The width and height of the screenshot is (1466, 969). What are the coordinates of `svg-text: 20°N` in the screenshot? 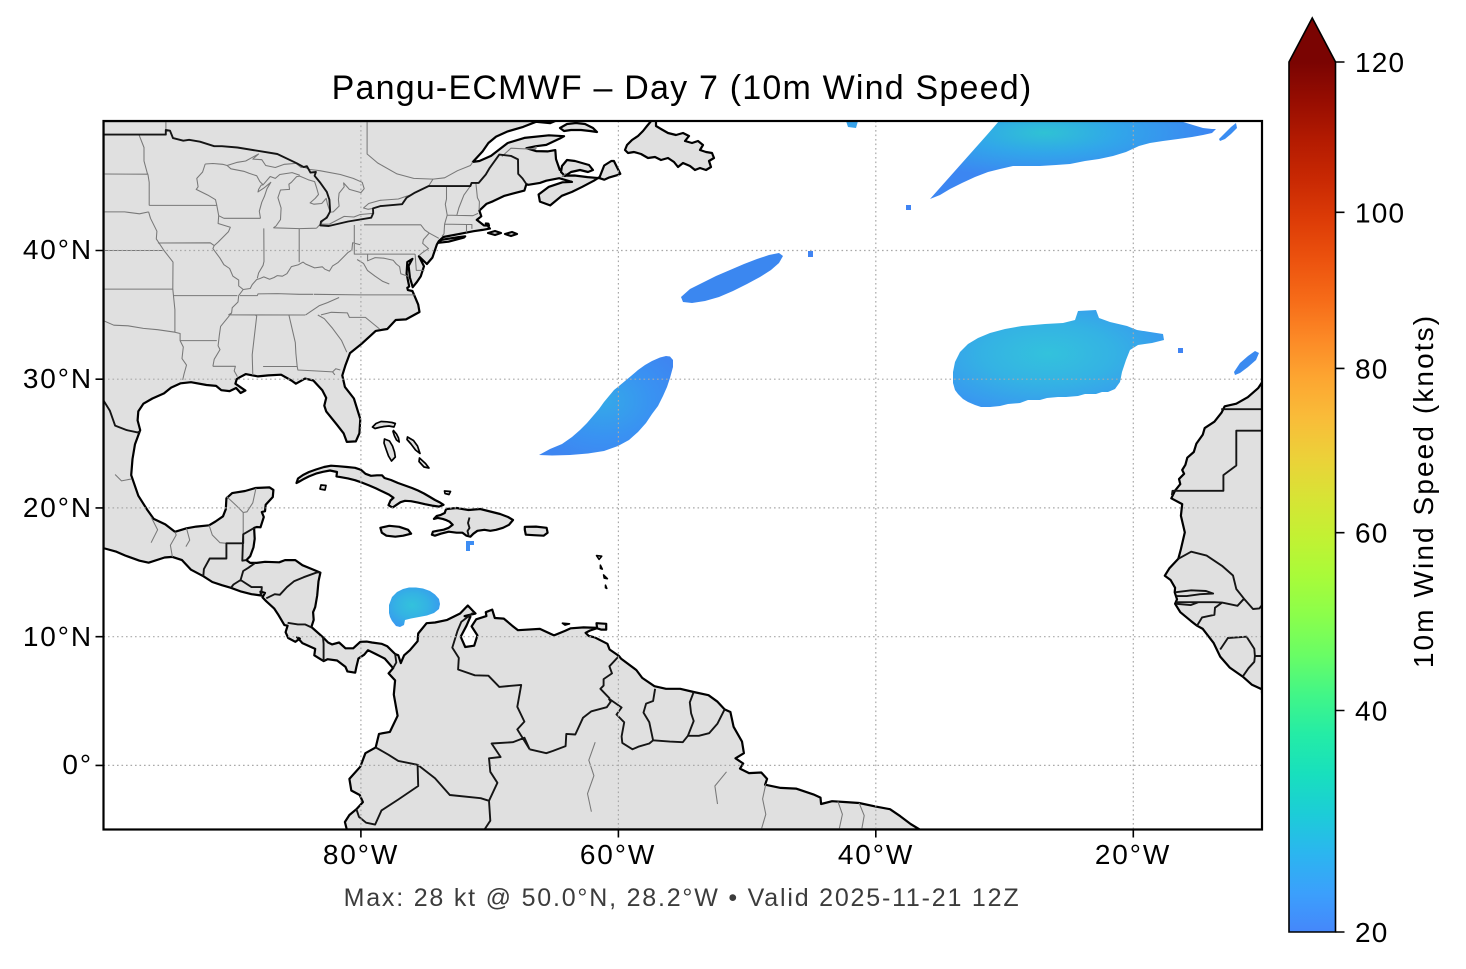 It's located at (58, 507).